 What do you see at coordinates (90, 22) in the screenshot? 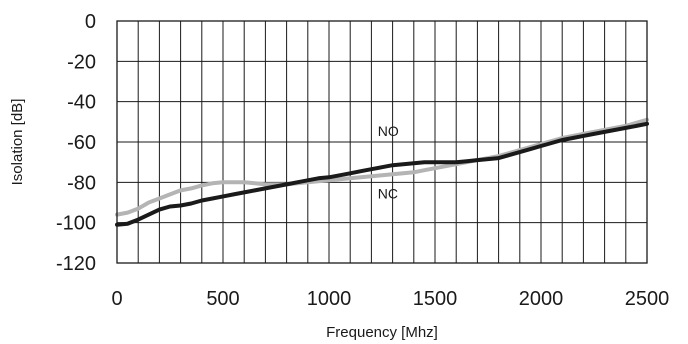
I see `y-tick-label: 0` at bounding box center [90, 22].